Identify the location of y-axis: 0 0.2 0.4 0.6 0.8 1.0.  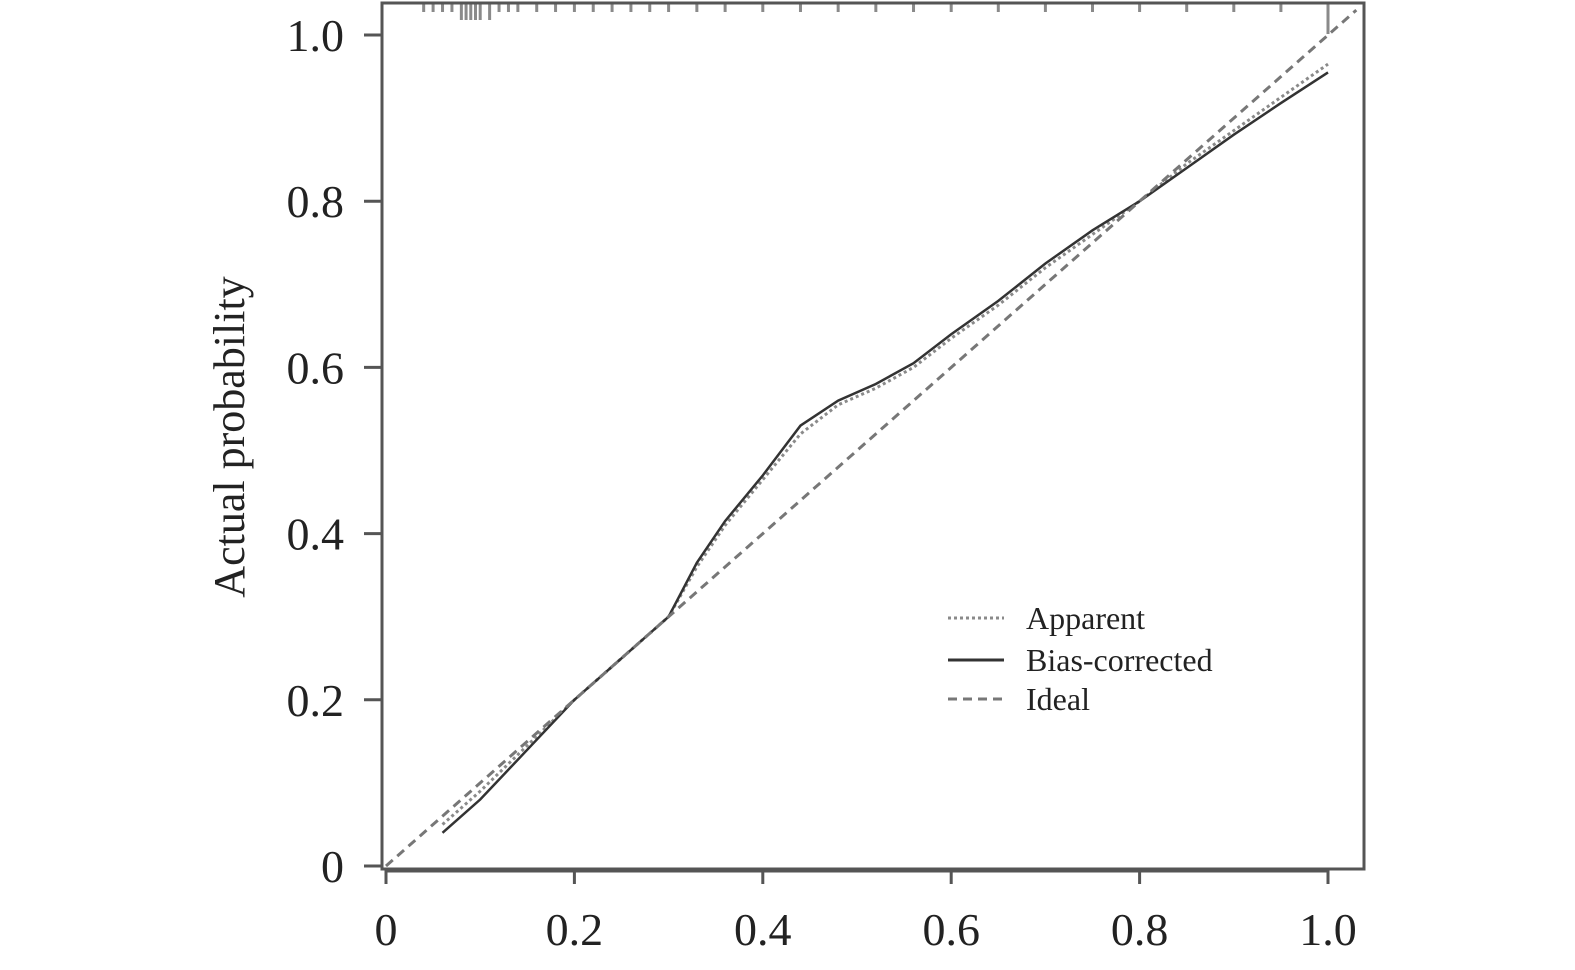
(334, 451).